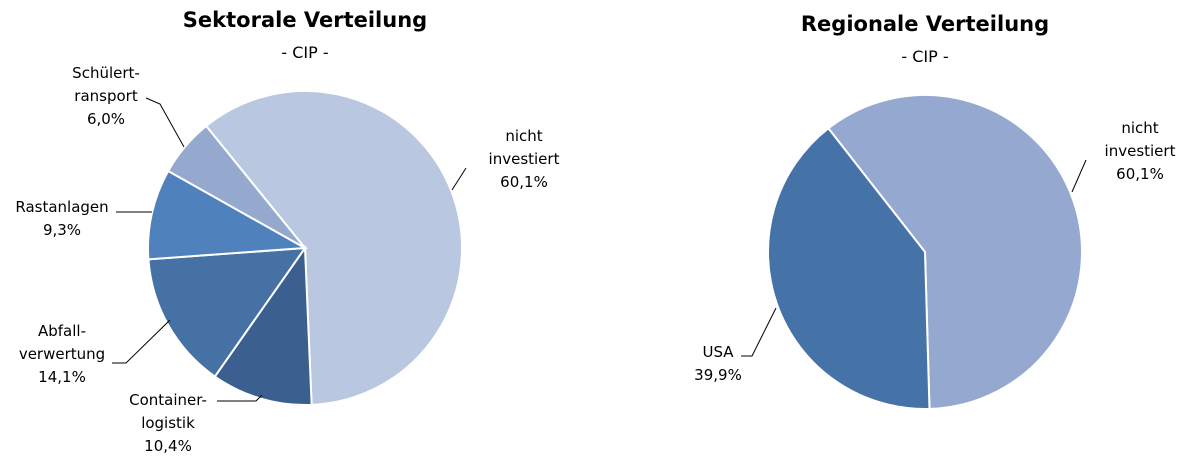  Describe the element at coordinates (925, 24) in the screenshot. I see `chart-title: Regionale Verteilung` at that location.